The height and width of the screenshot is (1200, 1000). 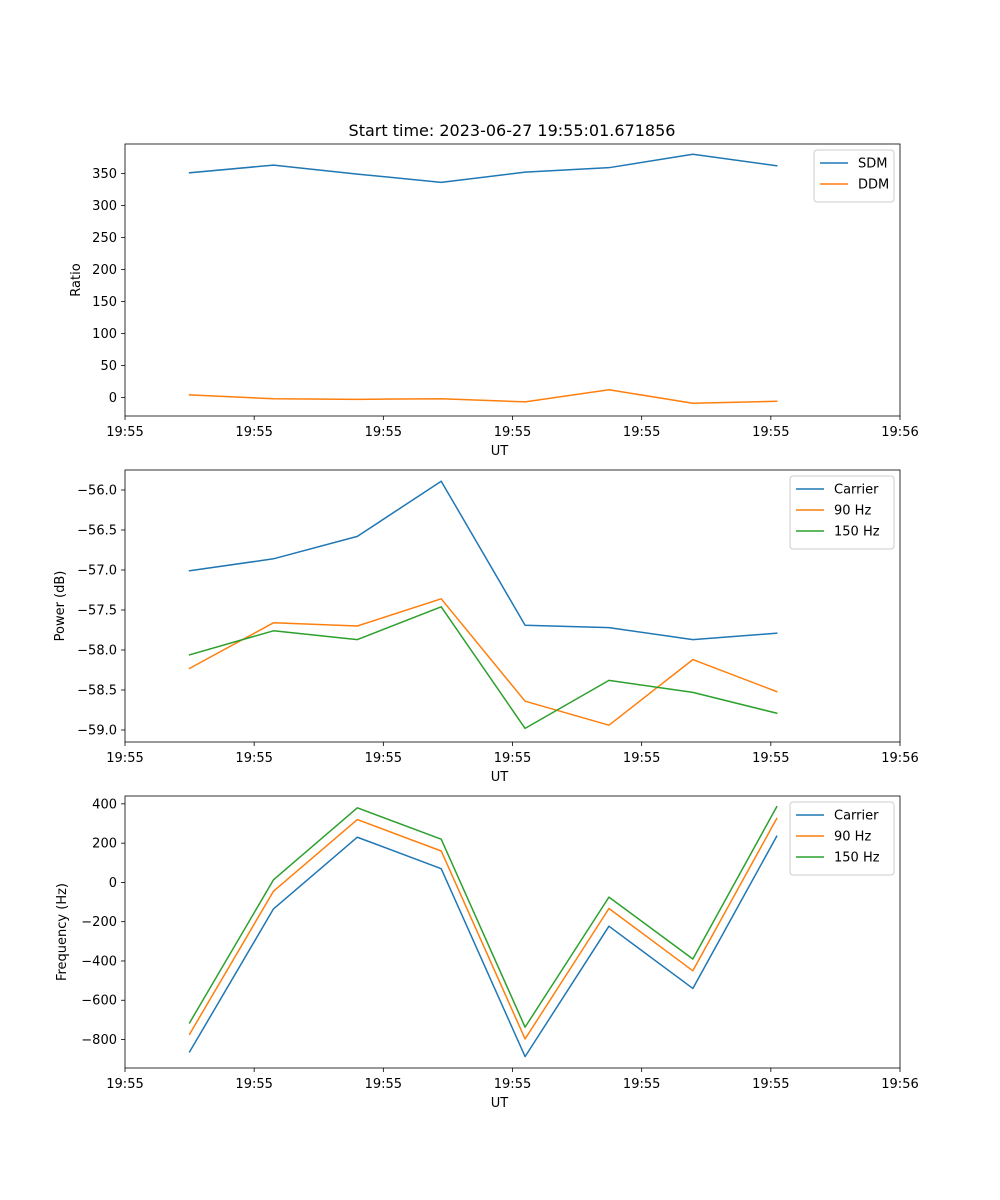 What do you see at coordinates (500, 451) in the screenshot?
I see `ratio-x-axis-label: UT` at bounding box center [500, 451].